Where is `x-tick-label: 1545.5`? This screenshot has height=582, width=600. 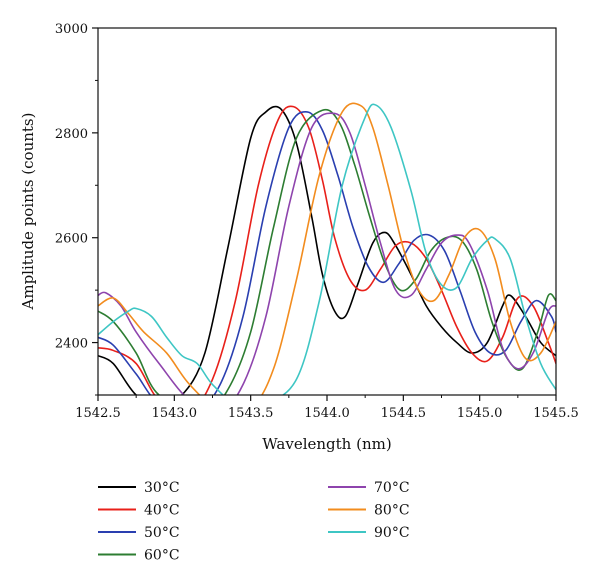
x-tick-label: 1545.5 is located at coordinates (556, 413).